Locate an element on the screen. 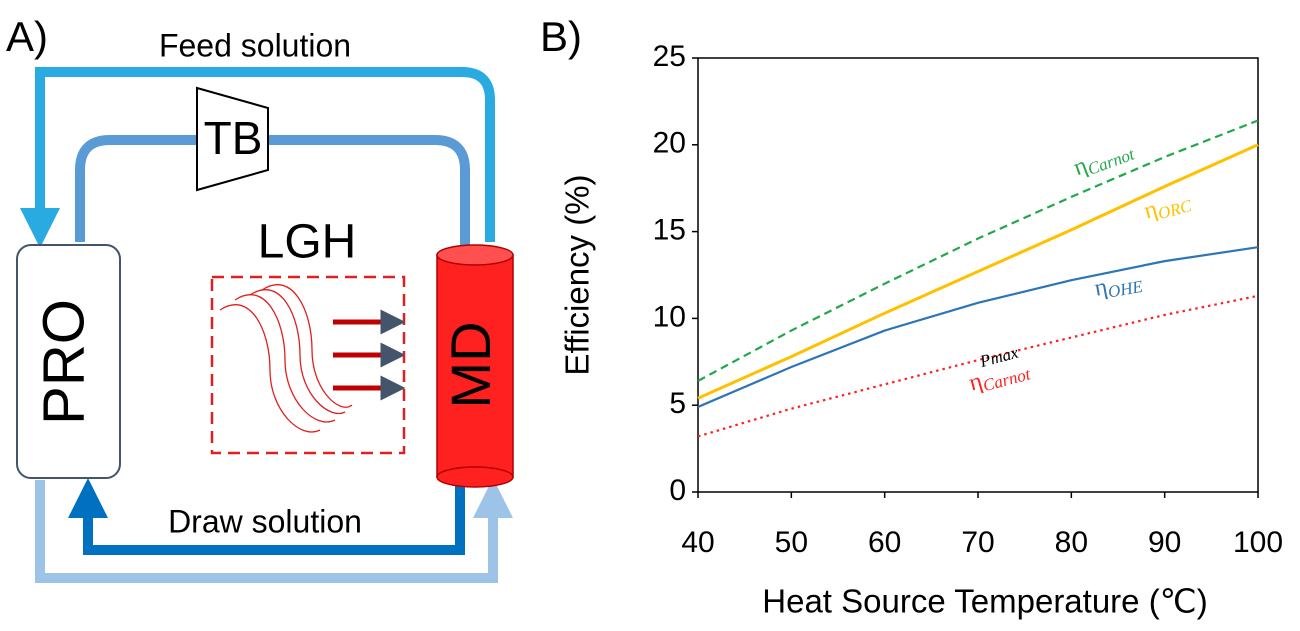  x-tick-label: 80 is located at coordinates (1071, 542).